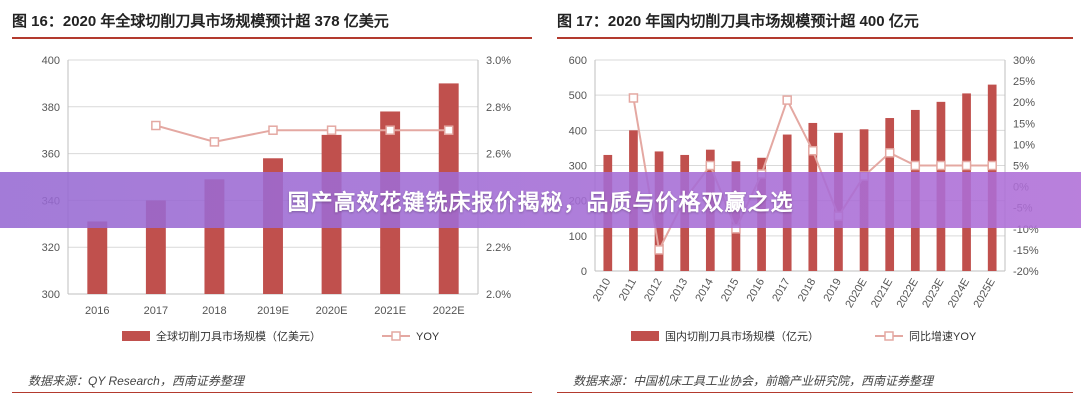 Image resolution: width=1081 pixels, height=400 pixels. I want to click on banner-headline: 国产高效花键铣床报价揭秘，品质与价格双赢之选, so click(540, 202).